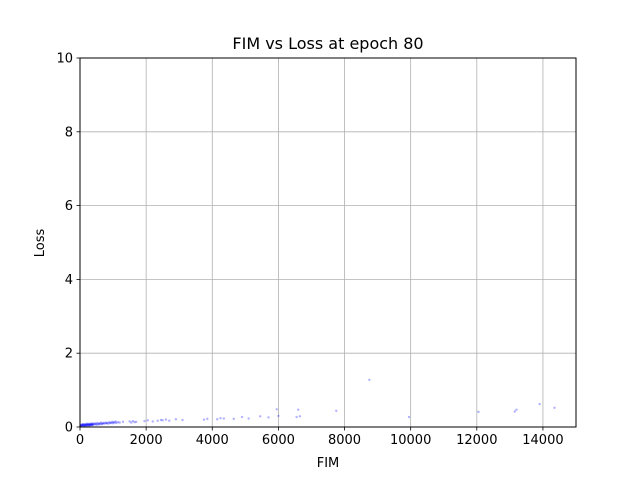 Image resolution: width=640 pixels, height=480 pixels. Describe the element at coordinates (69, 280) in the screenshot. I see `y-tick-label: 4` at that location.